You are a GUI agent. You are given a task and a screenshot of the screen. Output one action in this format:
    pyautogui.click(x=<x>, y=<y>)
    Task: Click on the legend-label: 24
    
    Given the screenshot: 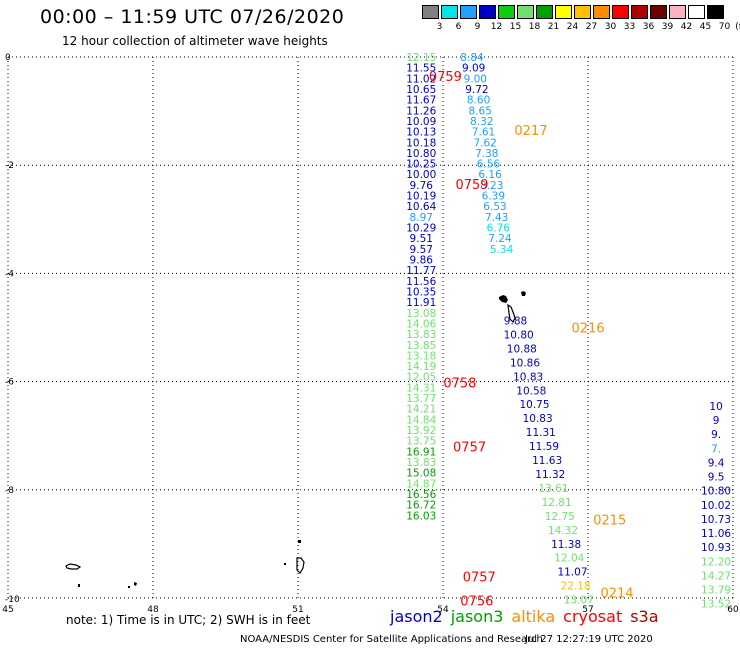 What is the action you would take?
    pyautogui.click(x=572, y=27)
    